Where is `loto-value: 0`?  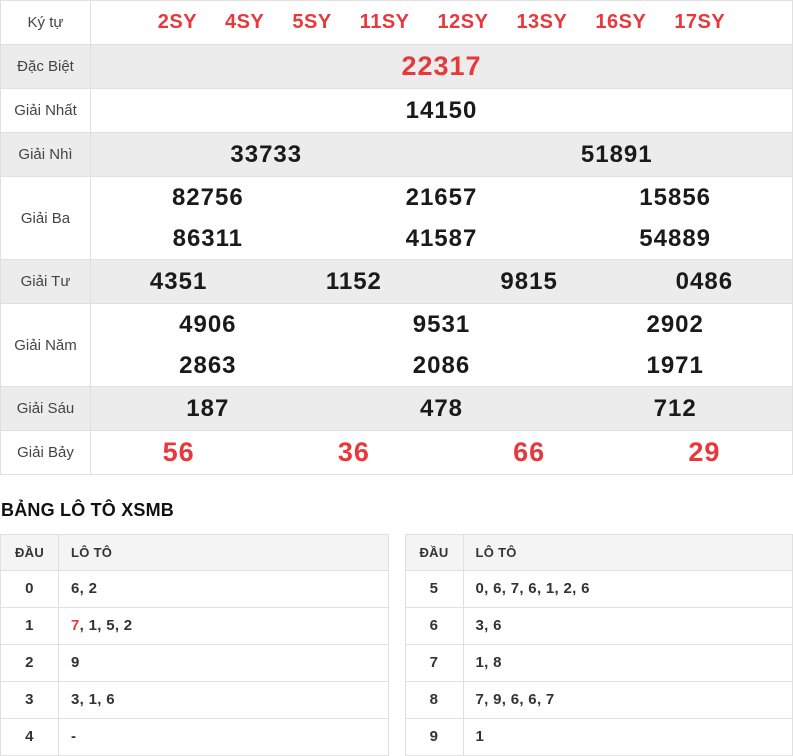
loto-value: 0 is located at coordinates (480, 588).